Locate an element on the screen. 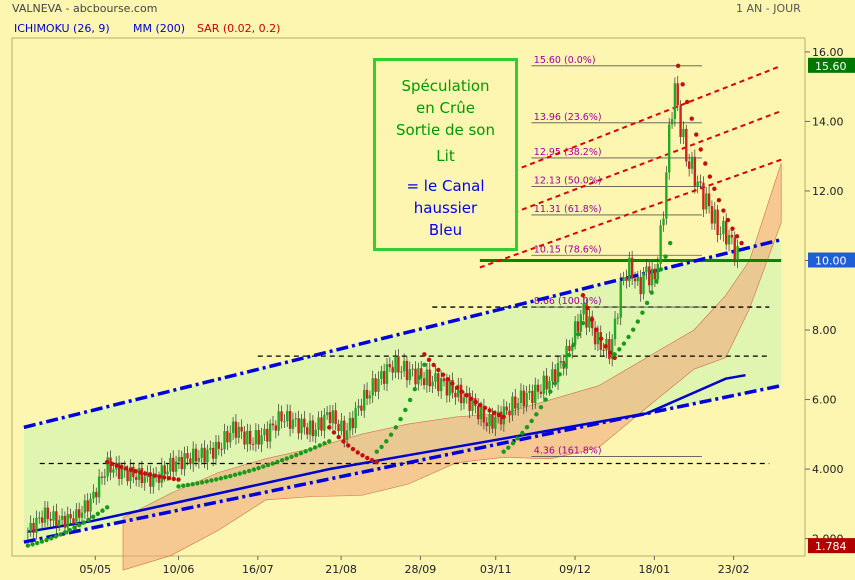 The image size is (855, 580). indicator-ma200-label: MM (200) is located at coordinates (159, 28).